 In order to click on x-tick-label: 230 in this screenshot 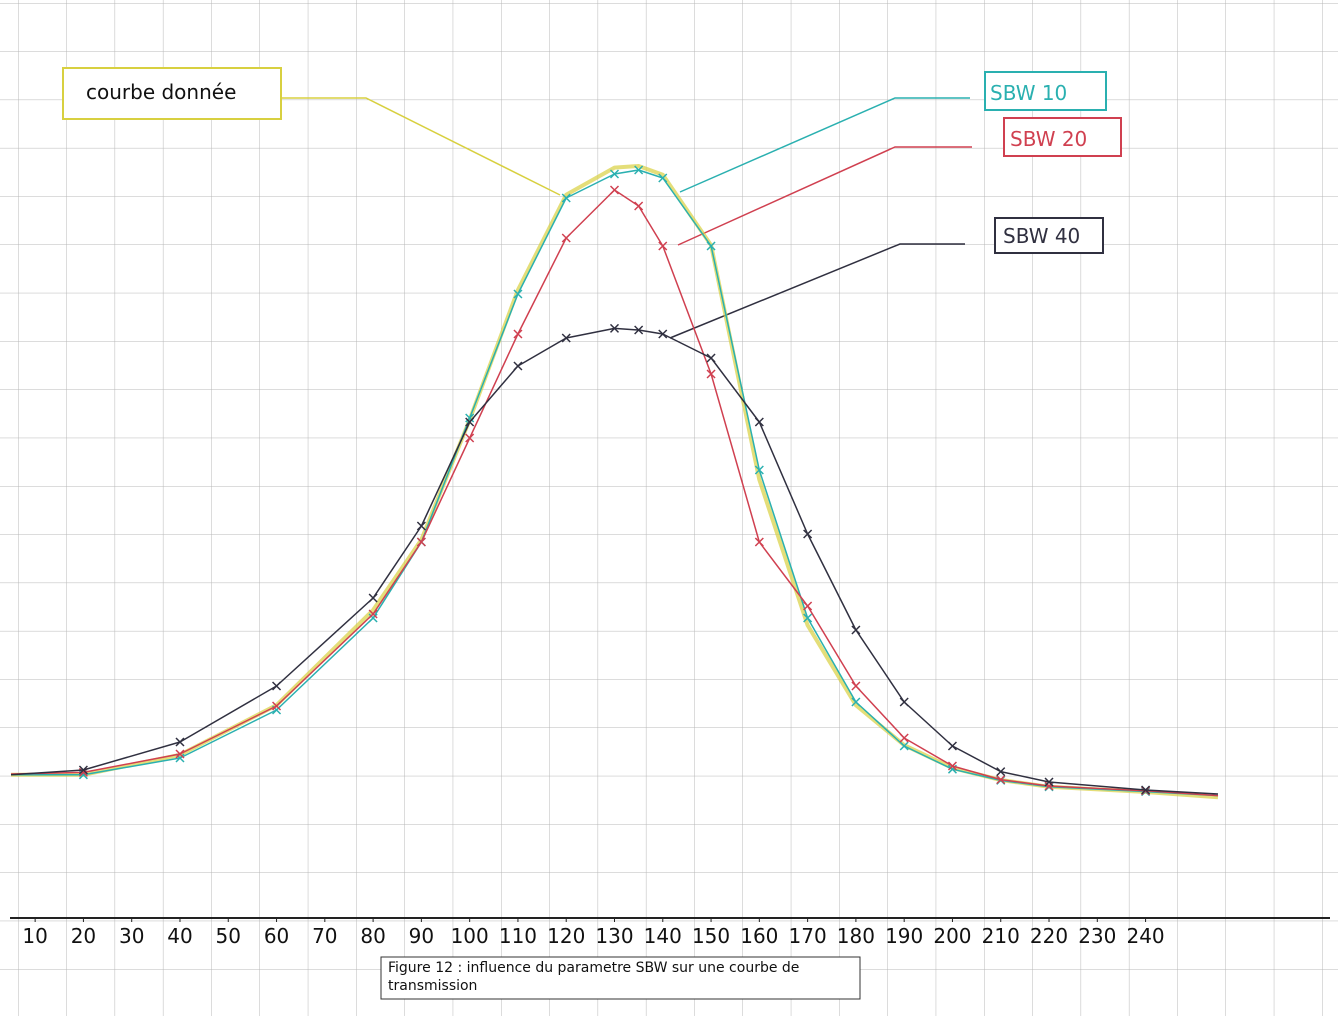, I will do `click(1097, 936)`.